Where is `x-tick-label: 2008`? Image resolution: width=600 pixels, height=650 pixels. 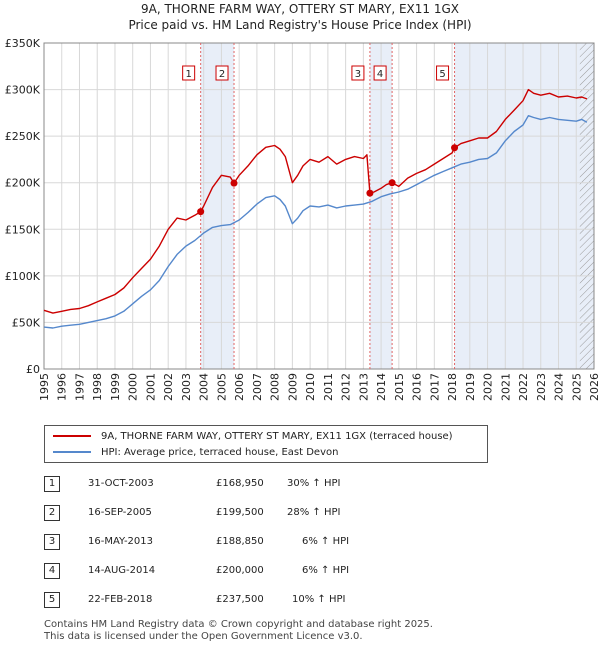 x-tick-label: 2008 is located at coordinates (275, 387).